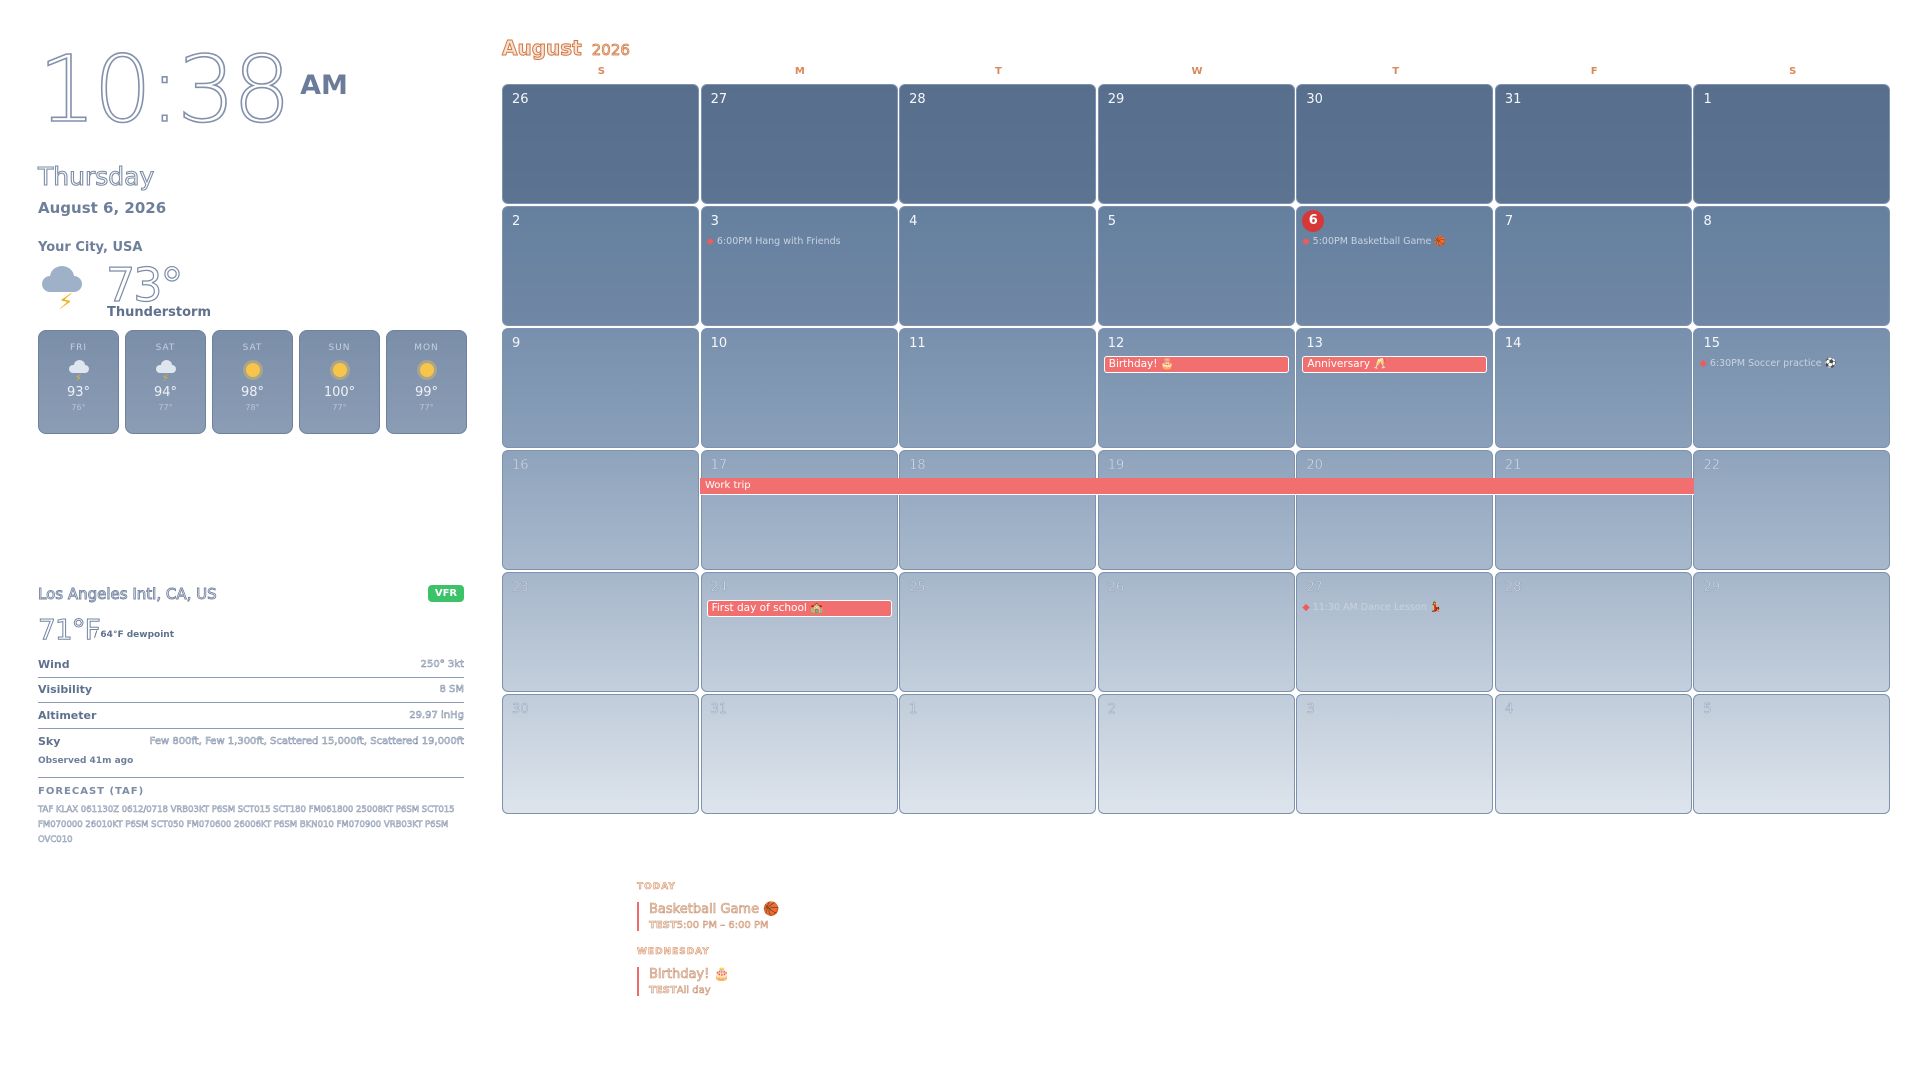 Image resolution: width=1920 pixels, height=1080 pixels. I want to click on day-cell: 20, so click(1395, 510).